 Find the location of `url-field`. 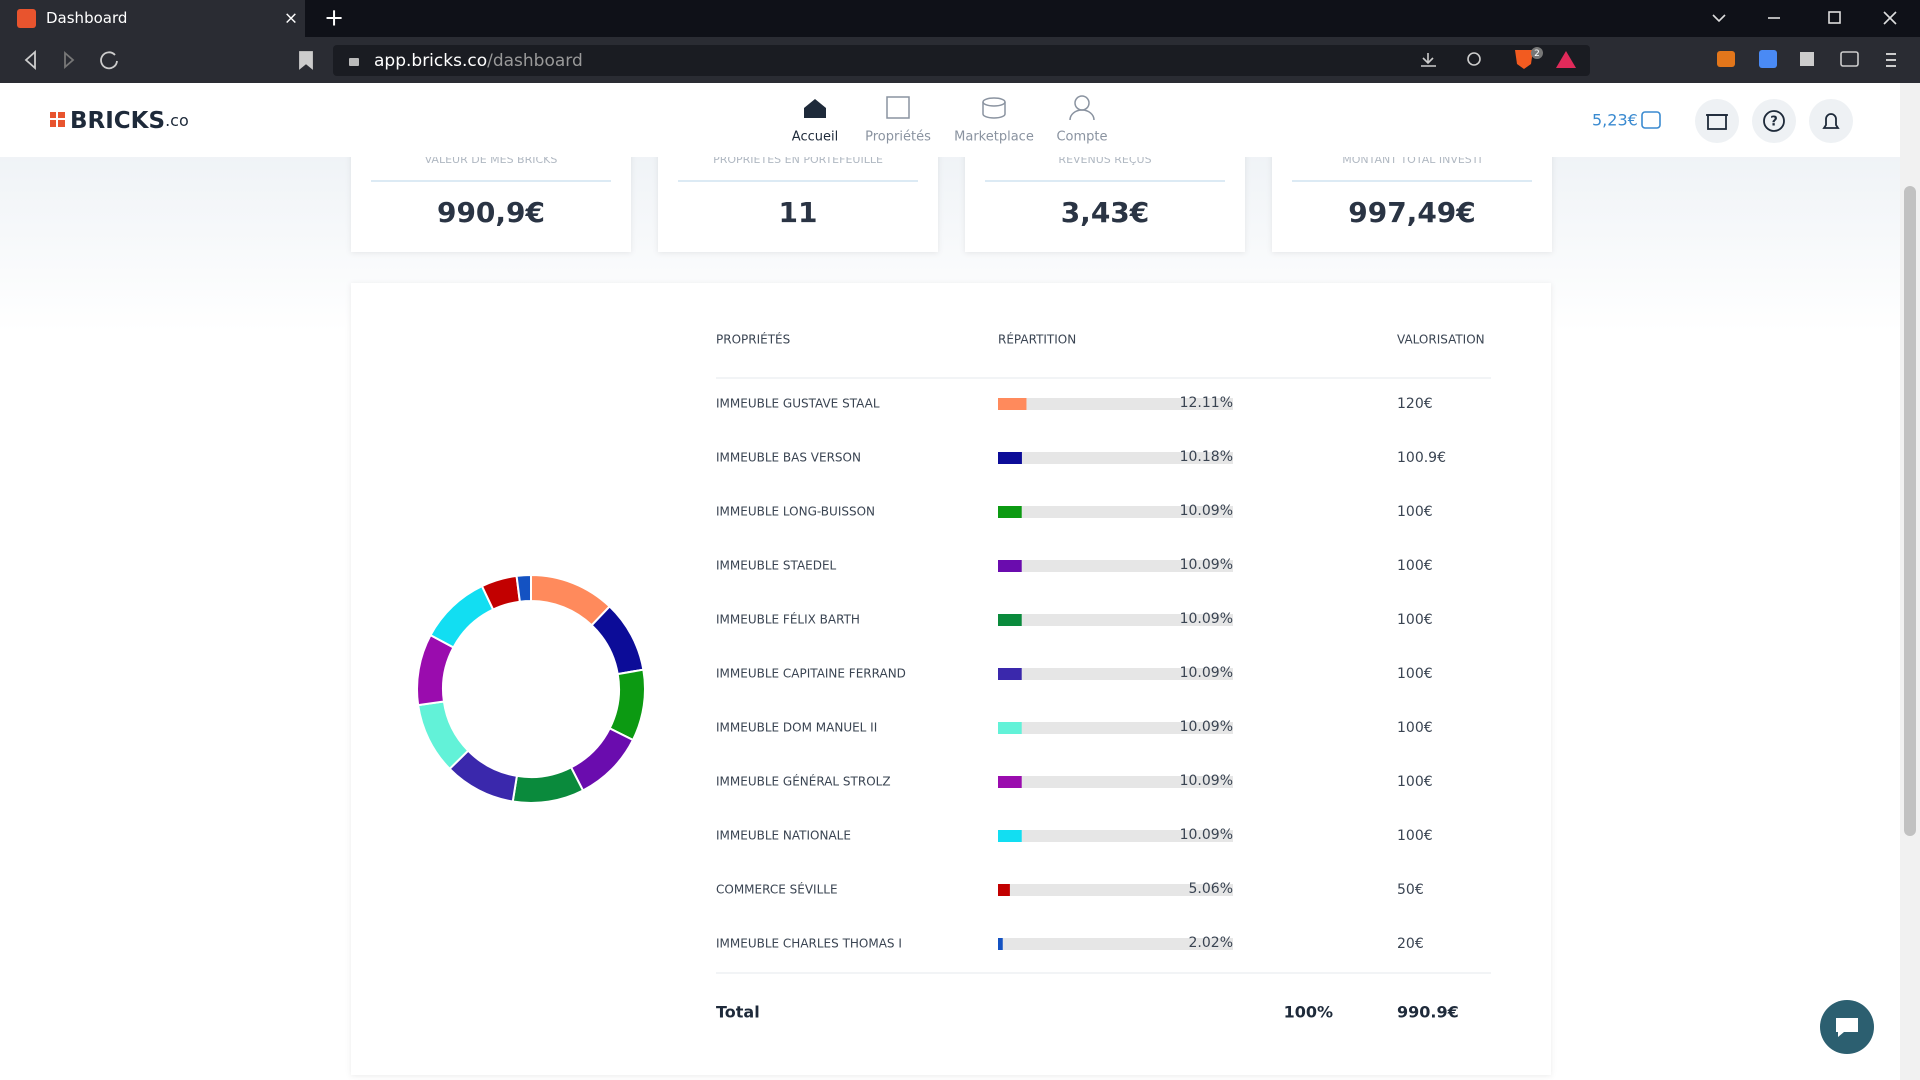

url-field is located at coordinates (961, 60).